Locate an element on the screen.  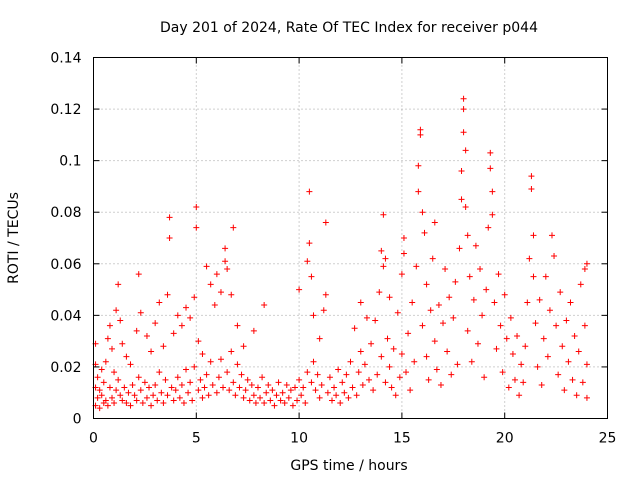
x-tick-label: 10 is located at coordinates (299, 439).